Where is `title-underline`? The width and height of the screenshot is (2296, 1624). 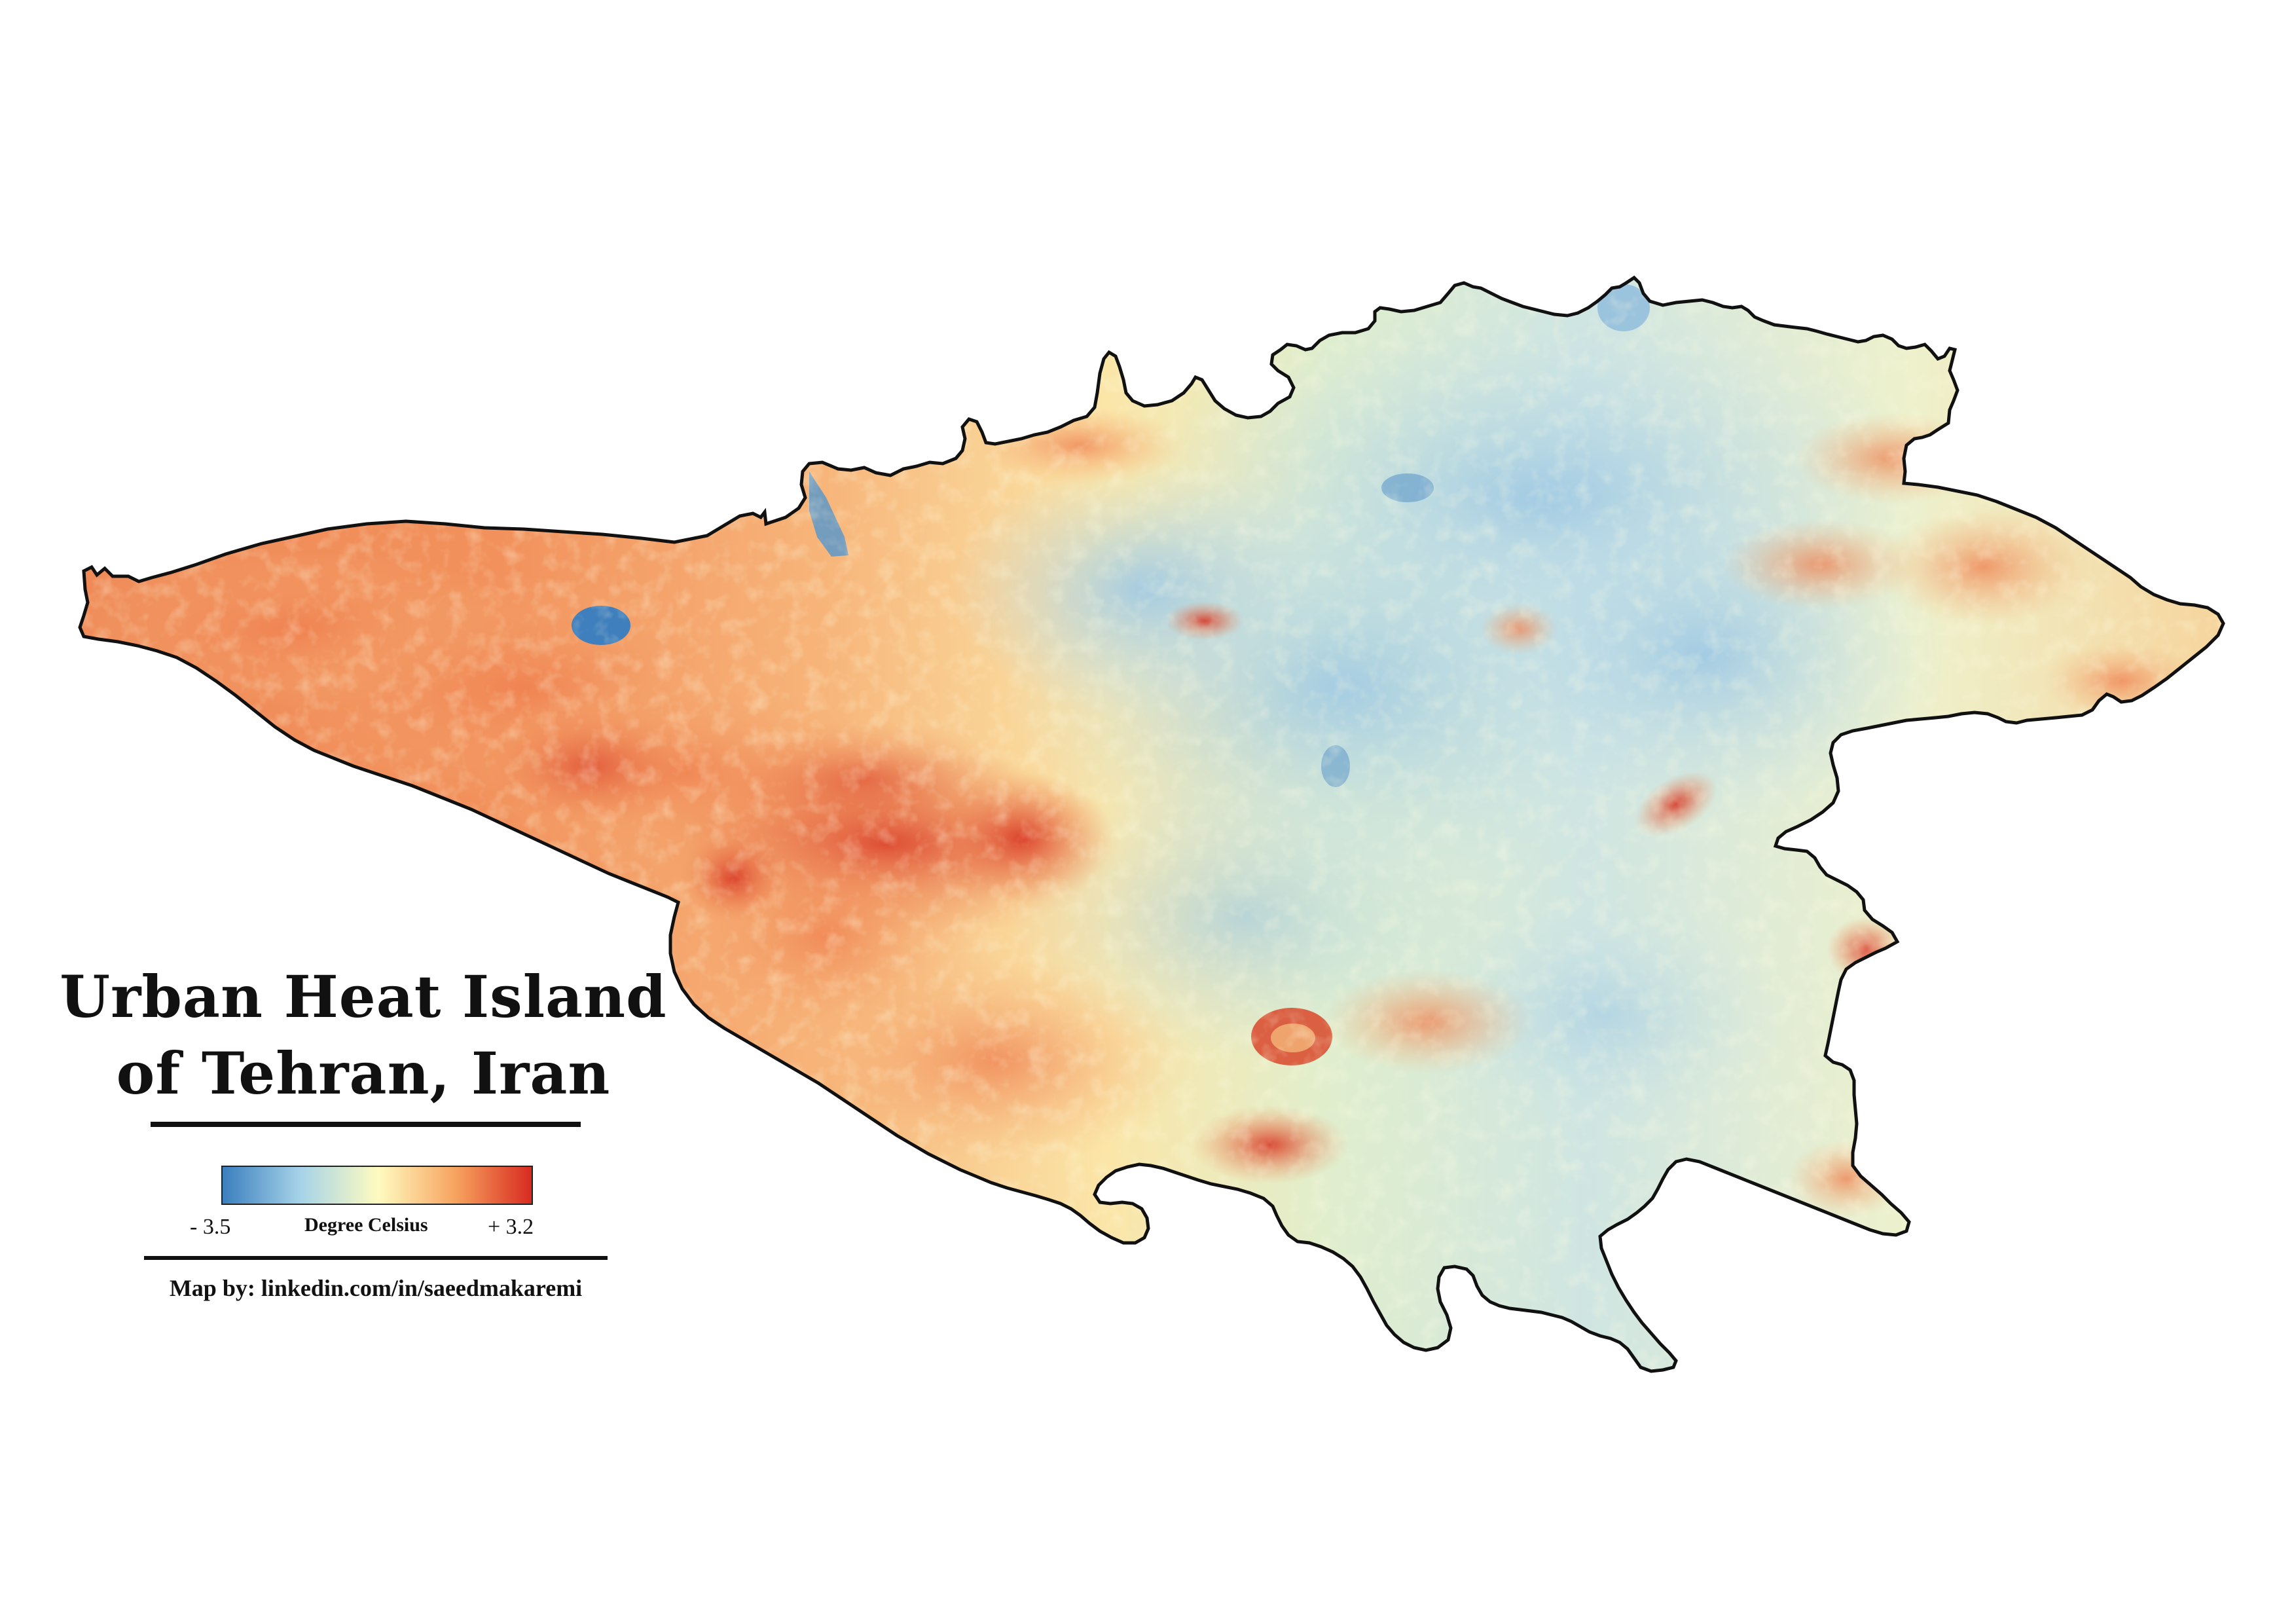 title-underline is located at coordinates (366, 1124).